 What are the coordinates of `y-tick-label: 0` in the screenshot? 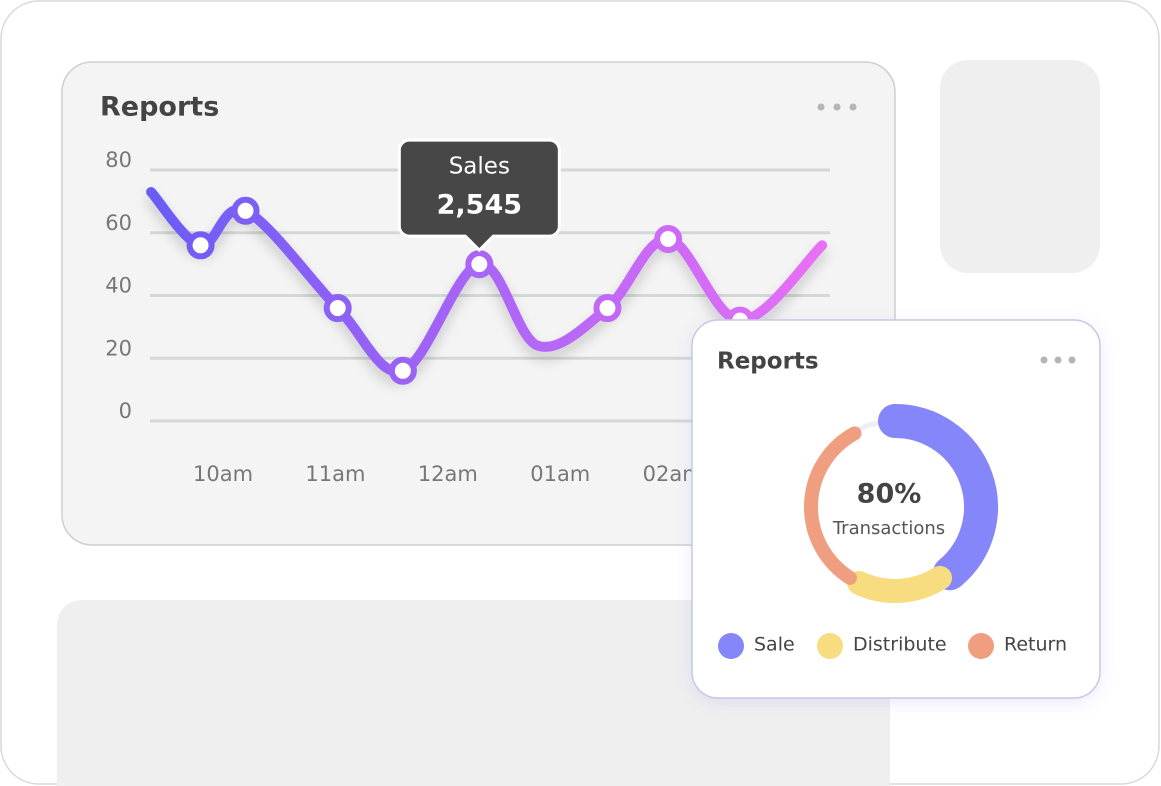 It's located at (125, 411).